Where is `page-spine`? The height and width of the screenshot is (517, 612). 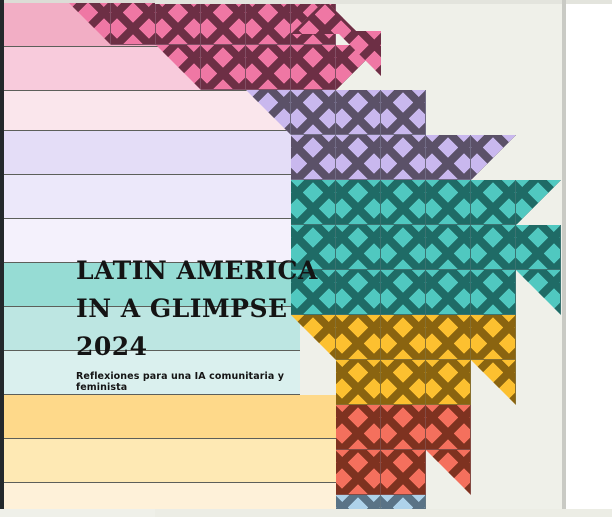 page-spine is located at coordinates (2, 254).